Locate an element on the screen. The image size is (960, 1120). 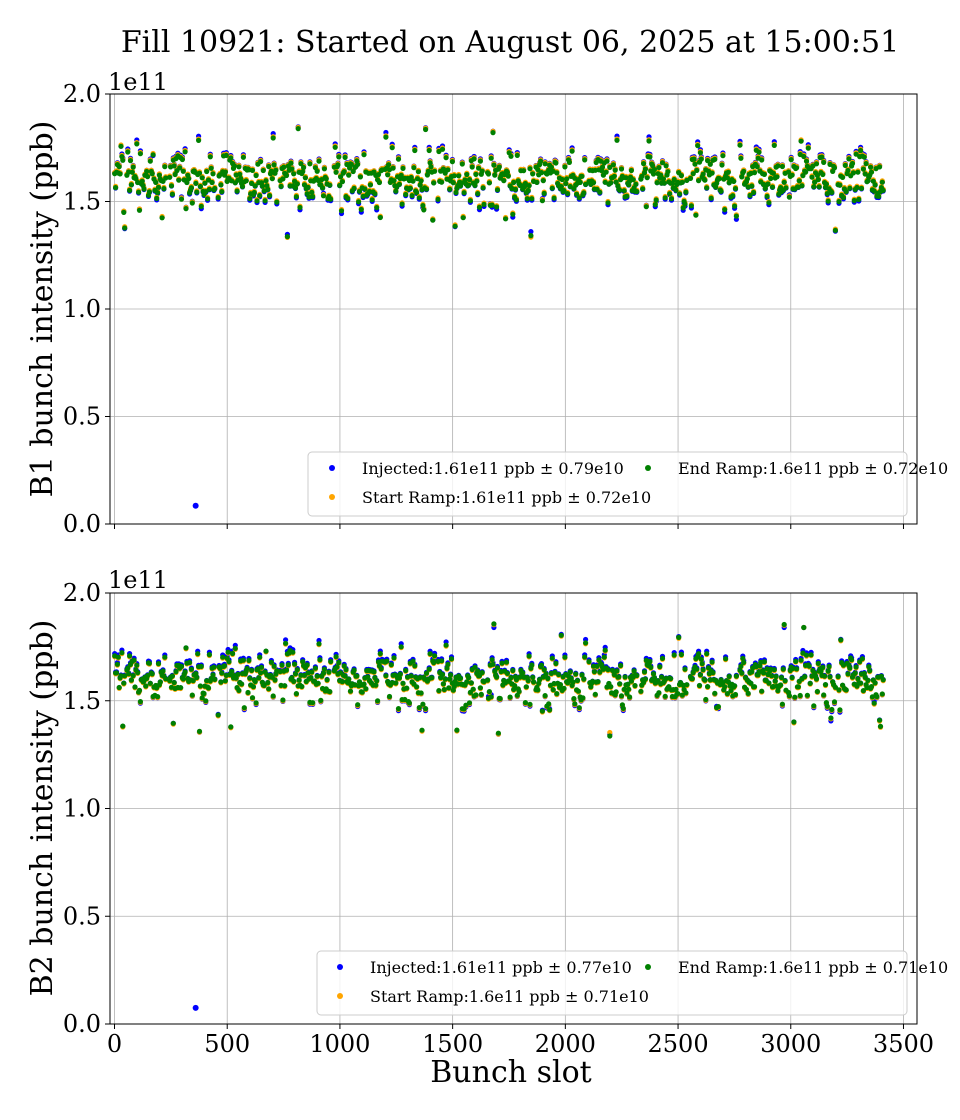
b2-x-tick-label-3500: 3500 is located at coordinates (903, 1044).